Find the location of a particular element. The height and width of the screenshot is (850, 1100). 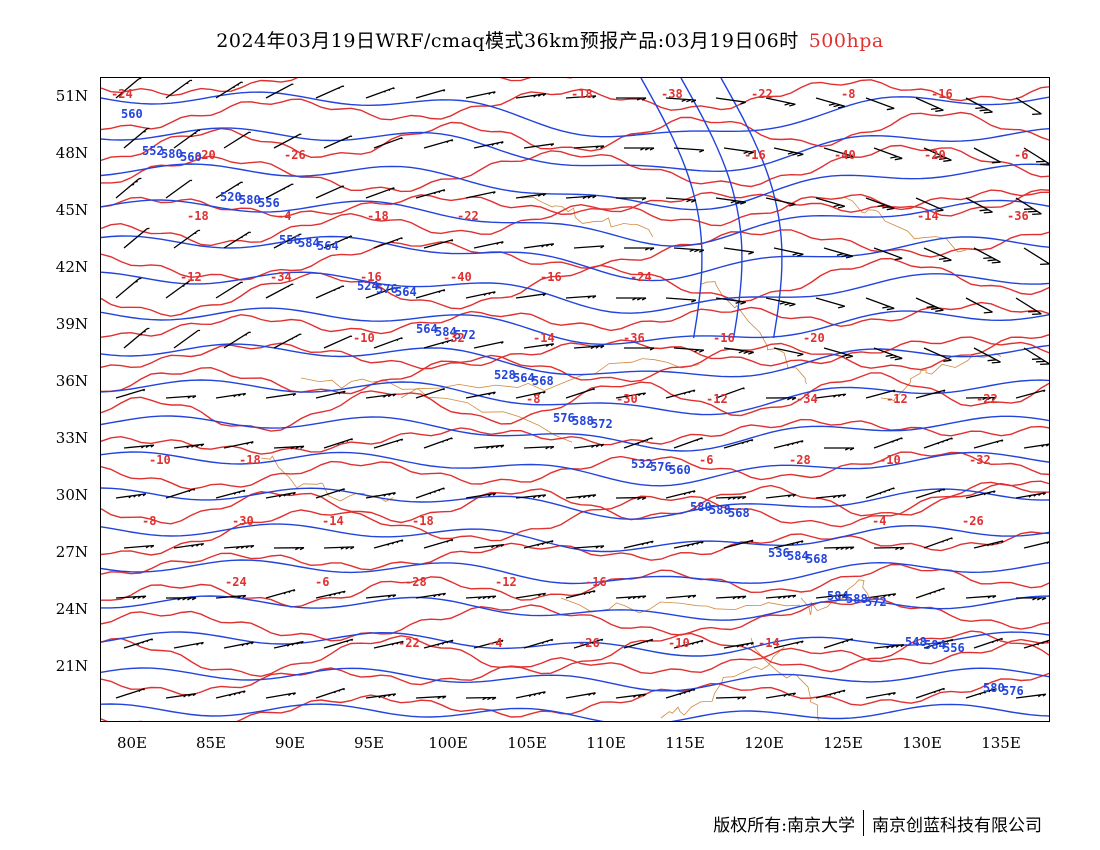

temperature-contour-label: -36 is located at coordinates (1018, 216).